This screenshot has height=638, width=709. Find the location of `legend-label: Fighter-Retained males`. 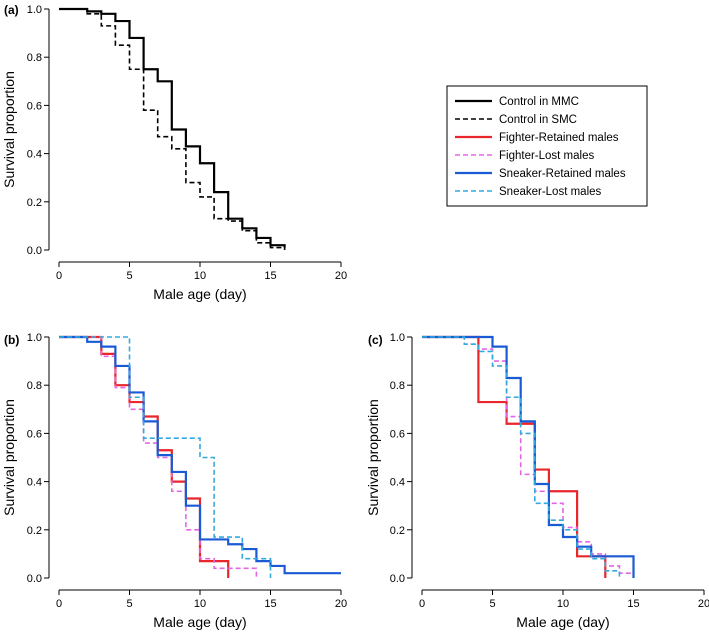

legend-label: Fighter-Retained males is located at coordinates (559, 138).